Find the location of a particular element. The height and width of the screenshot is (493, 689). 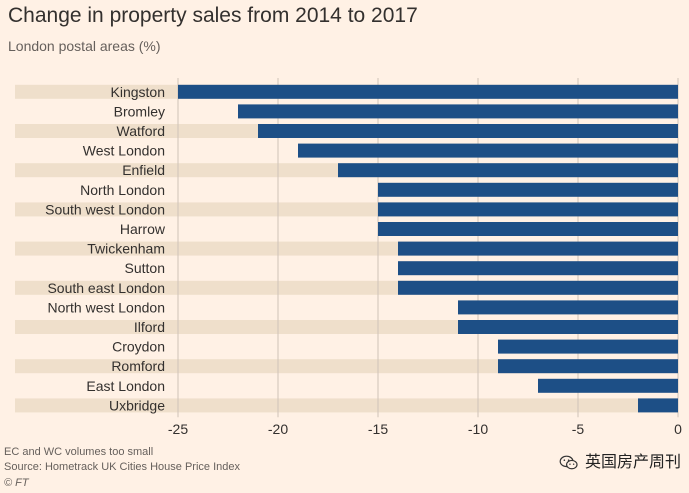

category-label: West London is located at coordinates (124, 151).